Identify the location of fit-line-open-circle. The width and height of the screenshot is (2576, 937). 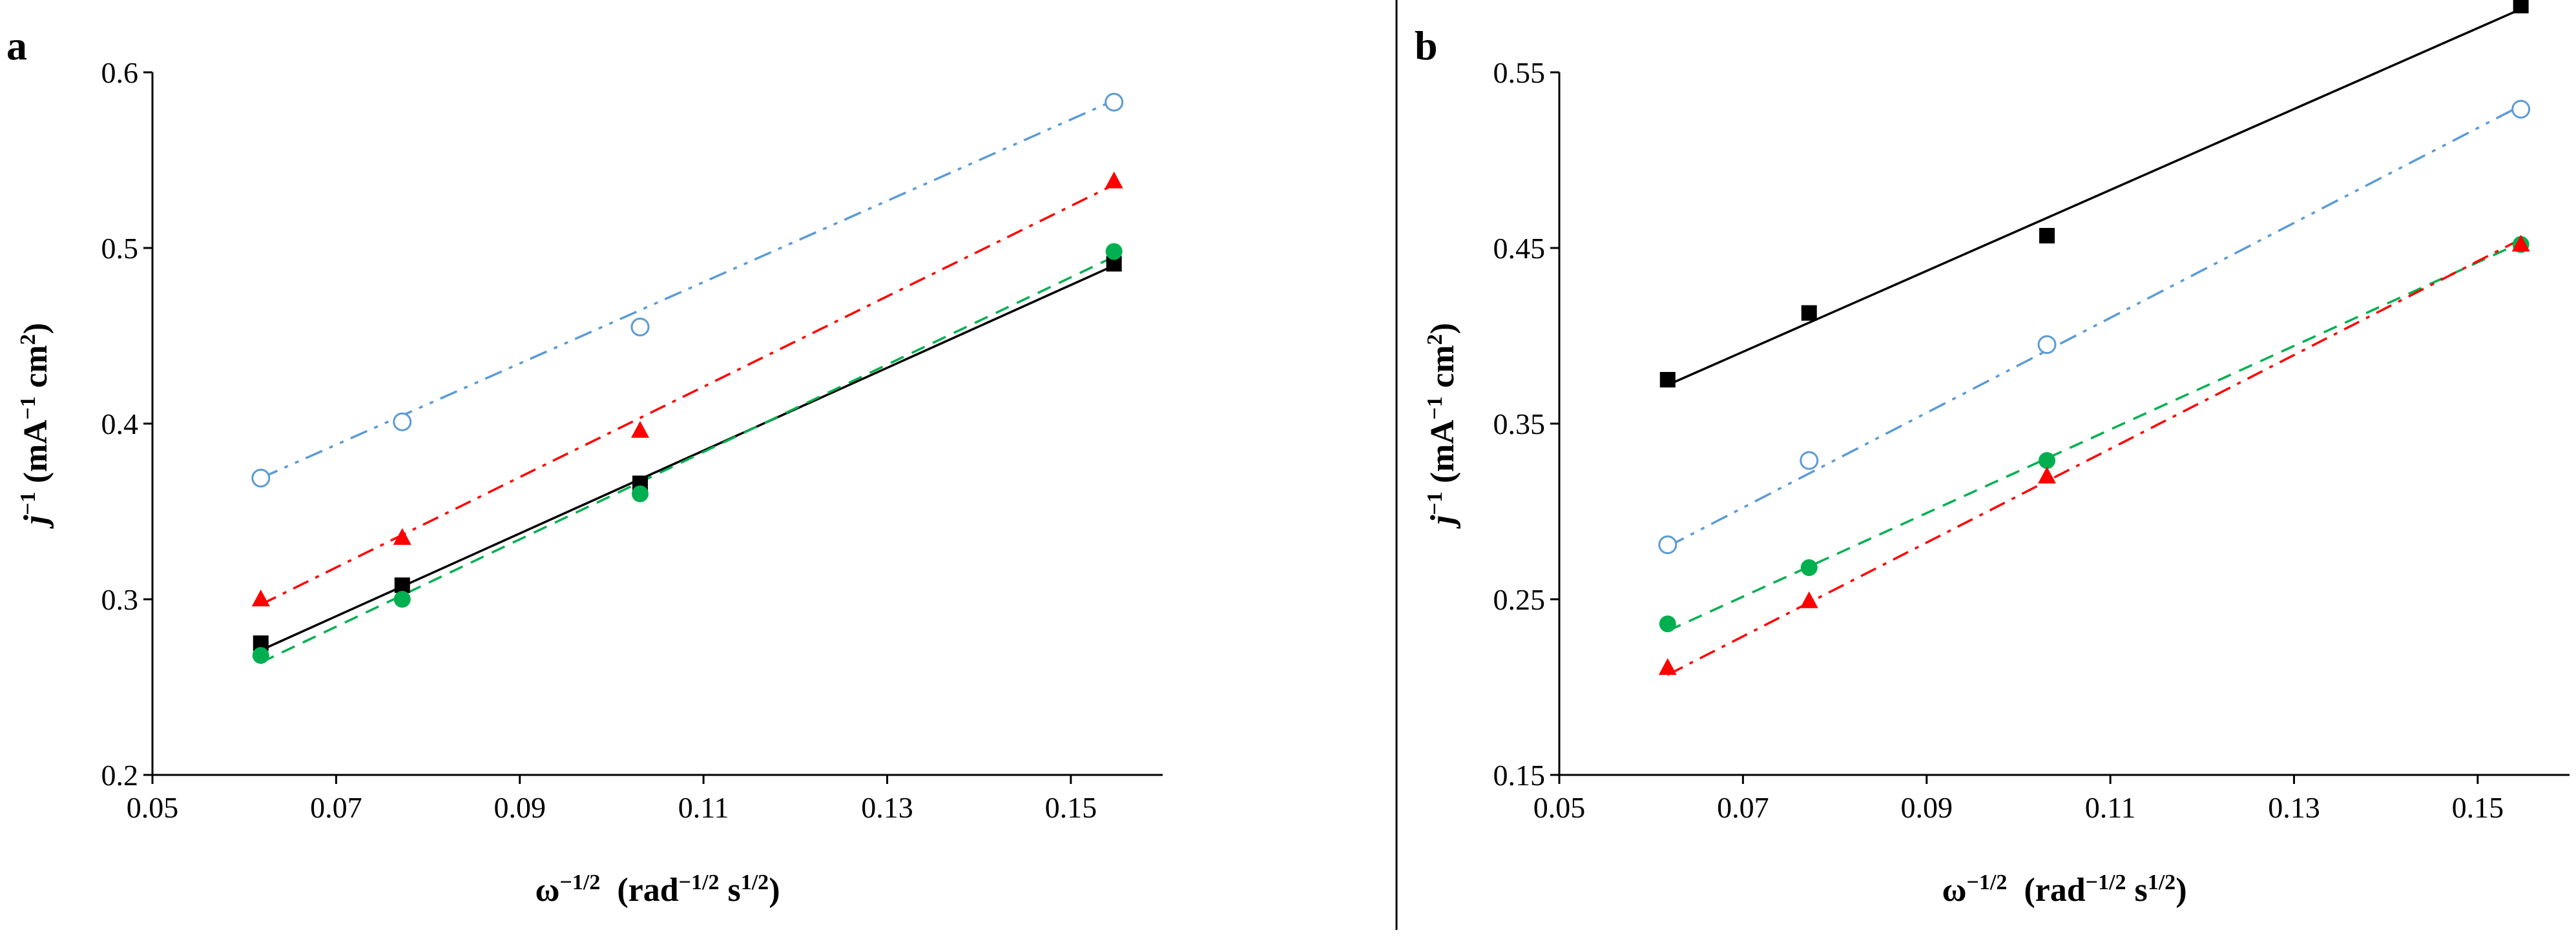
(687, 289).